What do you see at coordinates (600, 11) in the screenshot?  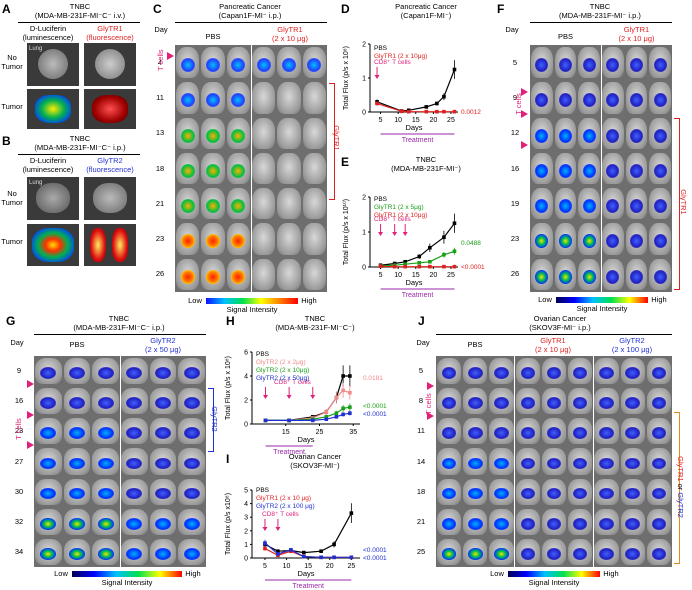 I see `panel-title: TNBC (MDA-MB-231F-MI⁻ i.p.)` at bounding box center [600, 11].